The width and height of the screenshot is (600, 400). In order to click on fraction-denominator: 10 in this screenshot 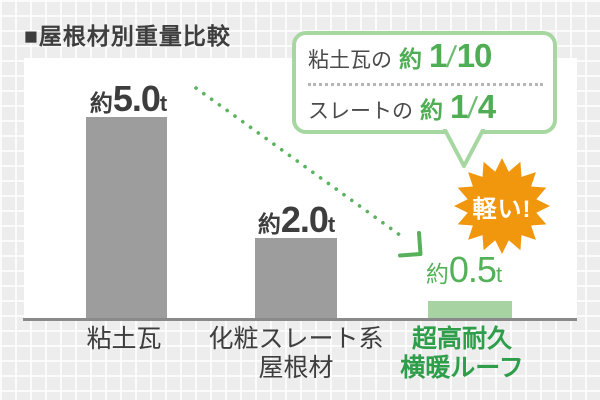, I will do `click(474, 55)`.